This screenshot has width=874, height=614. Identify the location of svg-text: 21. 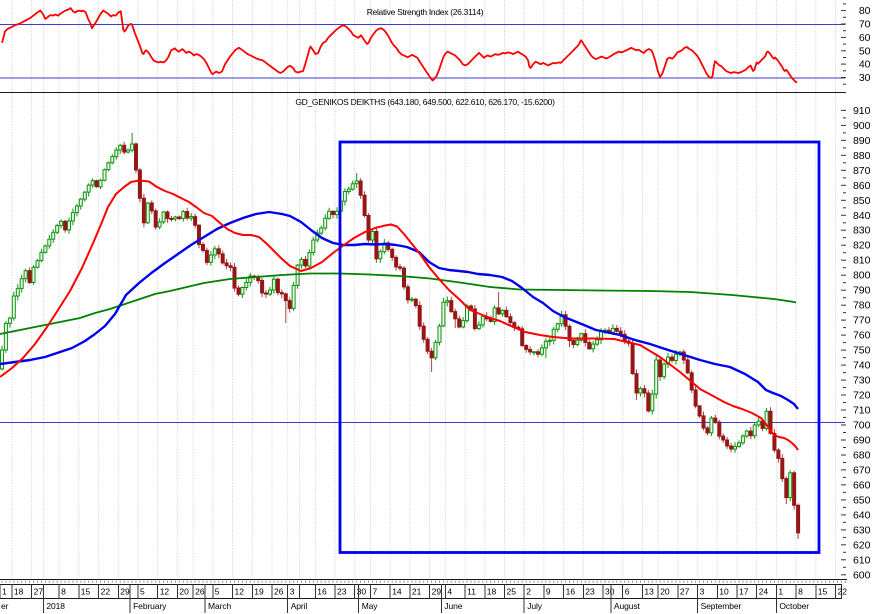
(417, 592).